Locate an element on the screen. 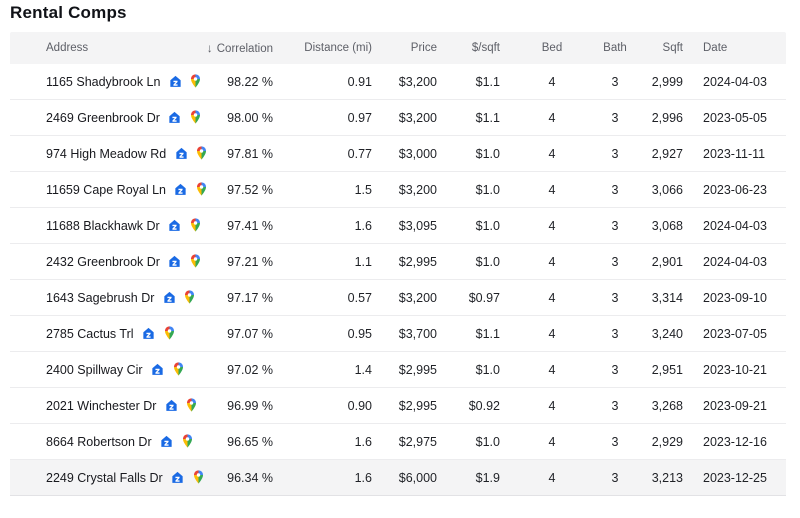  distance-cell: 1.5 is located at coordinates (334, 190).